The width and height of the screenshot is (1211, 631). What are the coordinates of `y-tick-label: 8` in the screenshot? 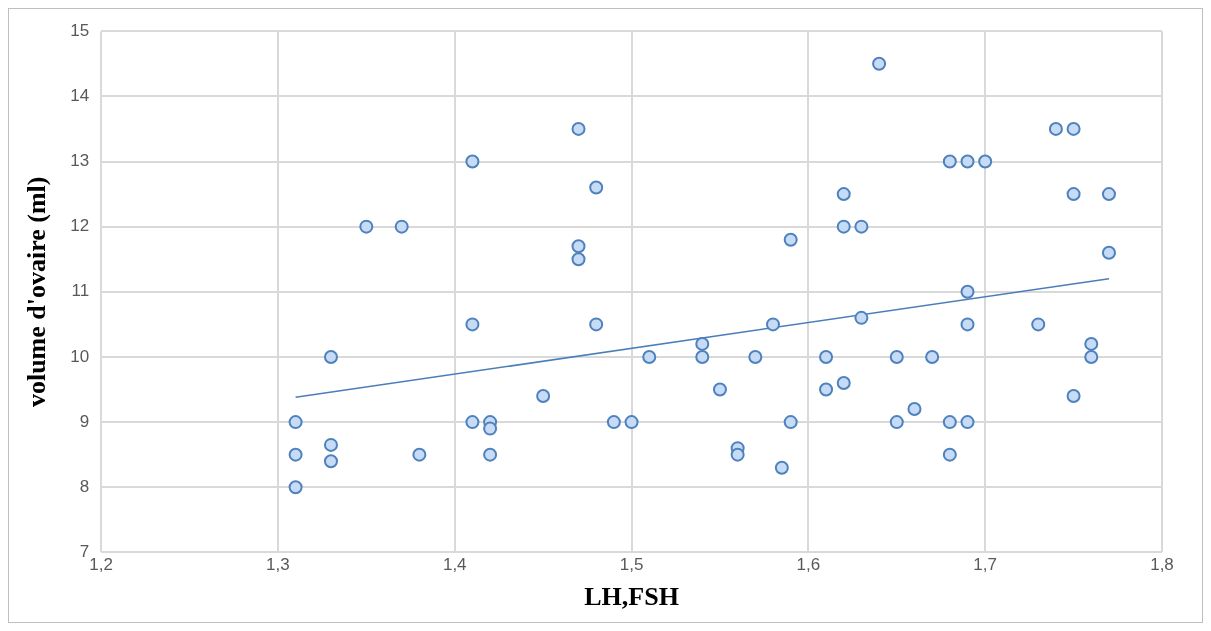 It's located at (84, 486).